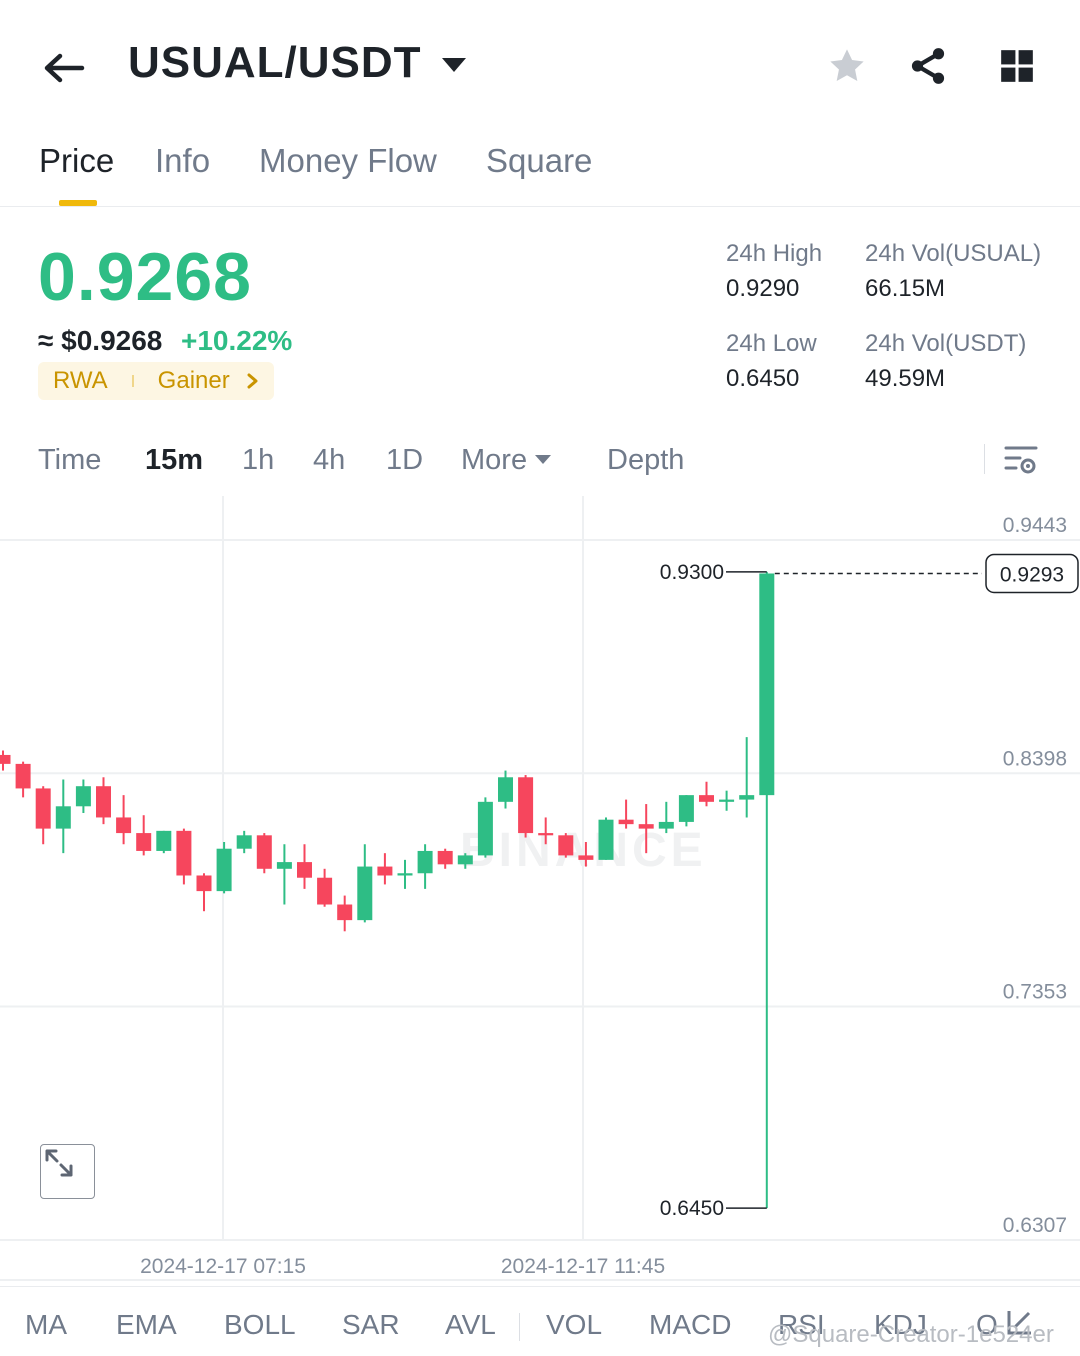  I want to click on chart-settings-button, so click(1021, 461).